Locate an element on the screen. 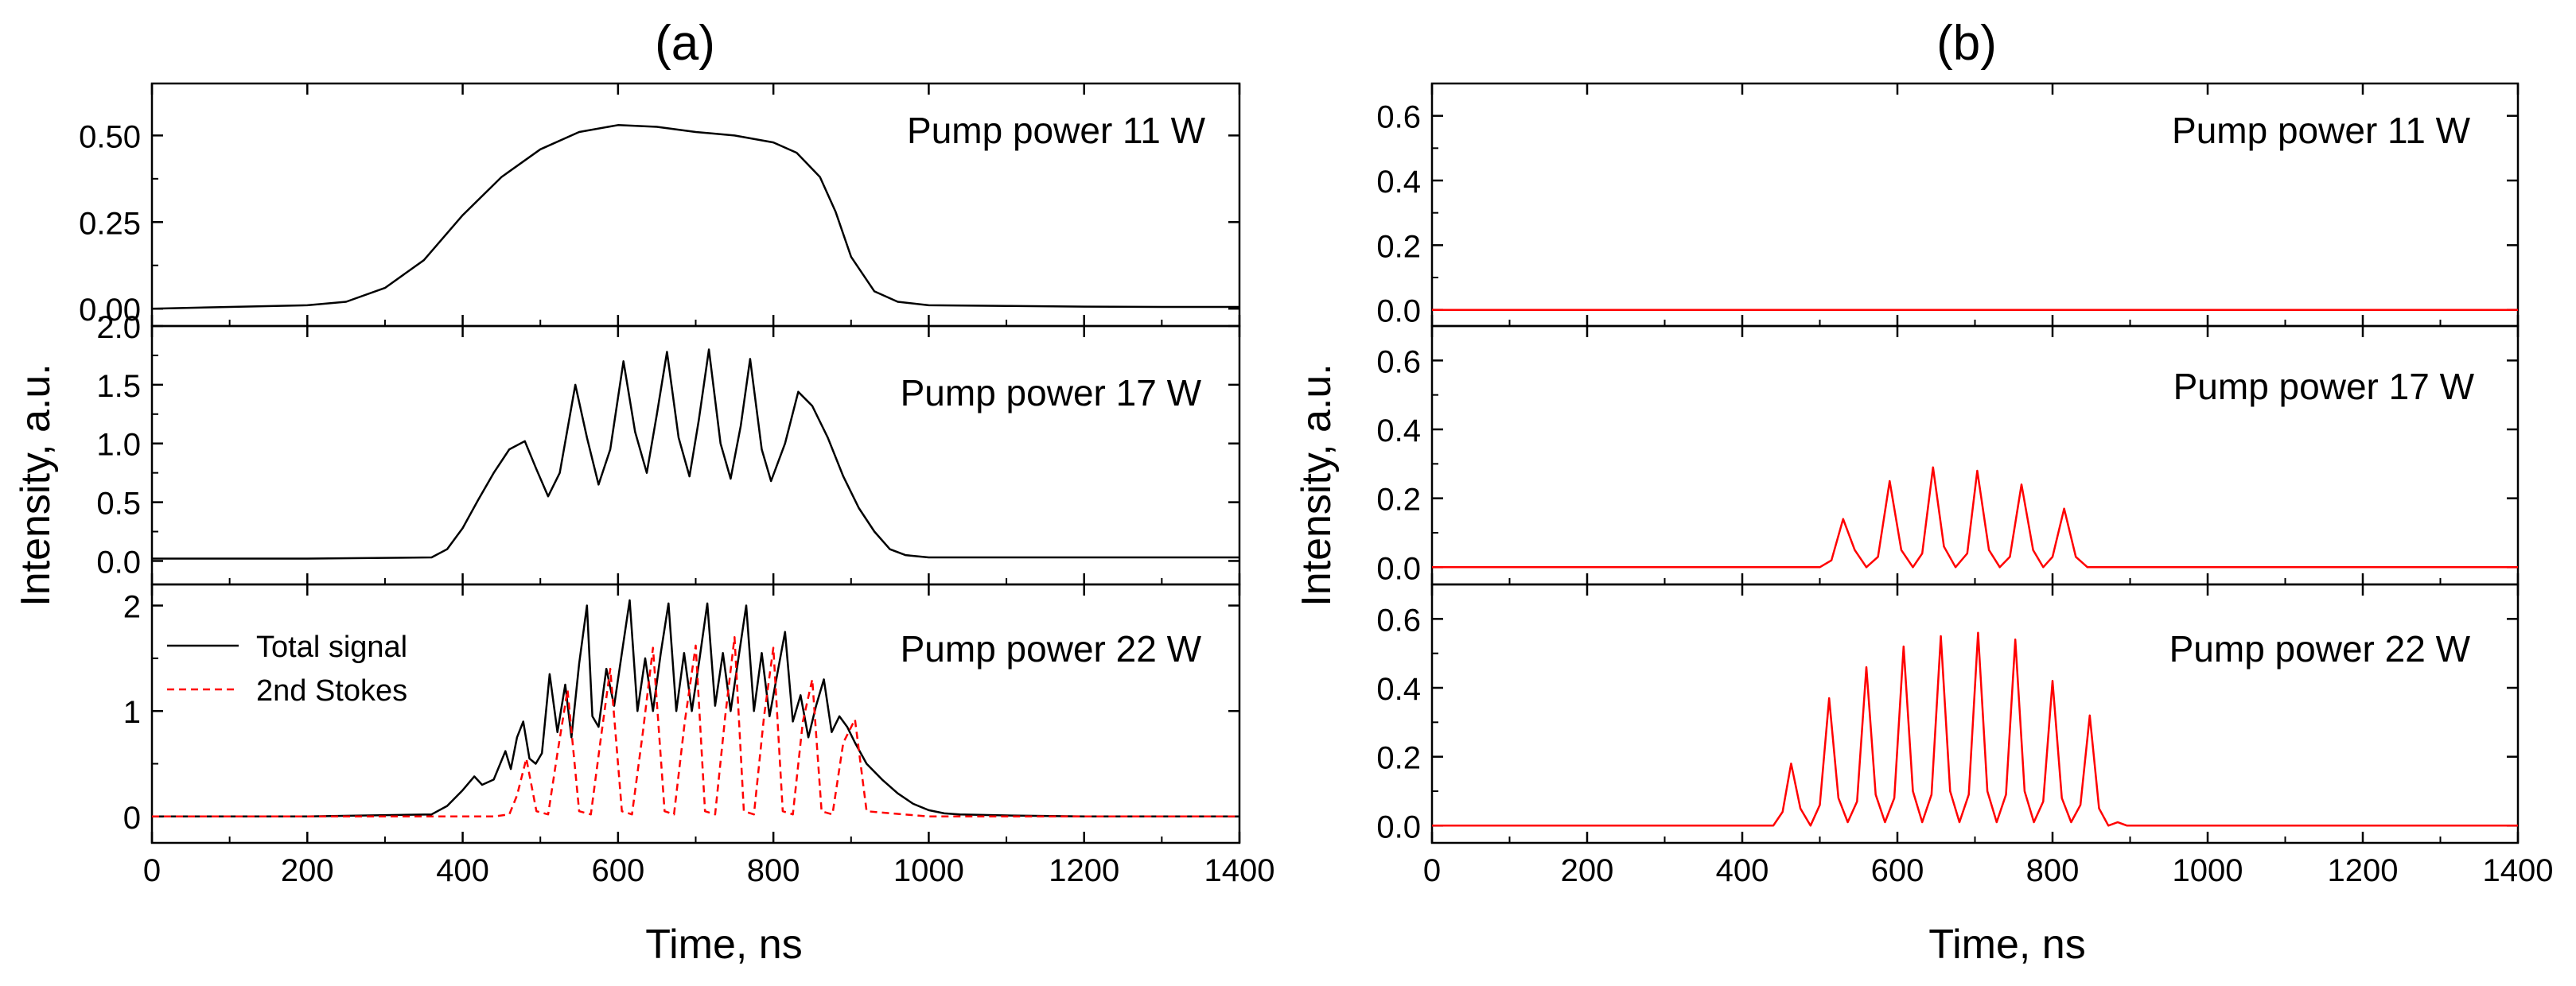  chart-b-panel-3: Pump power 22 W 0.0 0.2 0.4 0.6 is located at coordinates (1948, 713).